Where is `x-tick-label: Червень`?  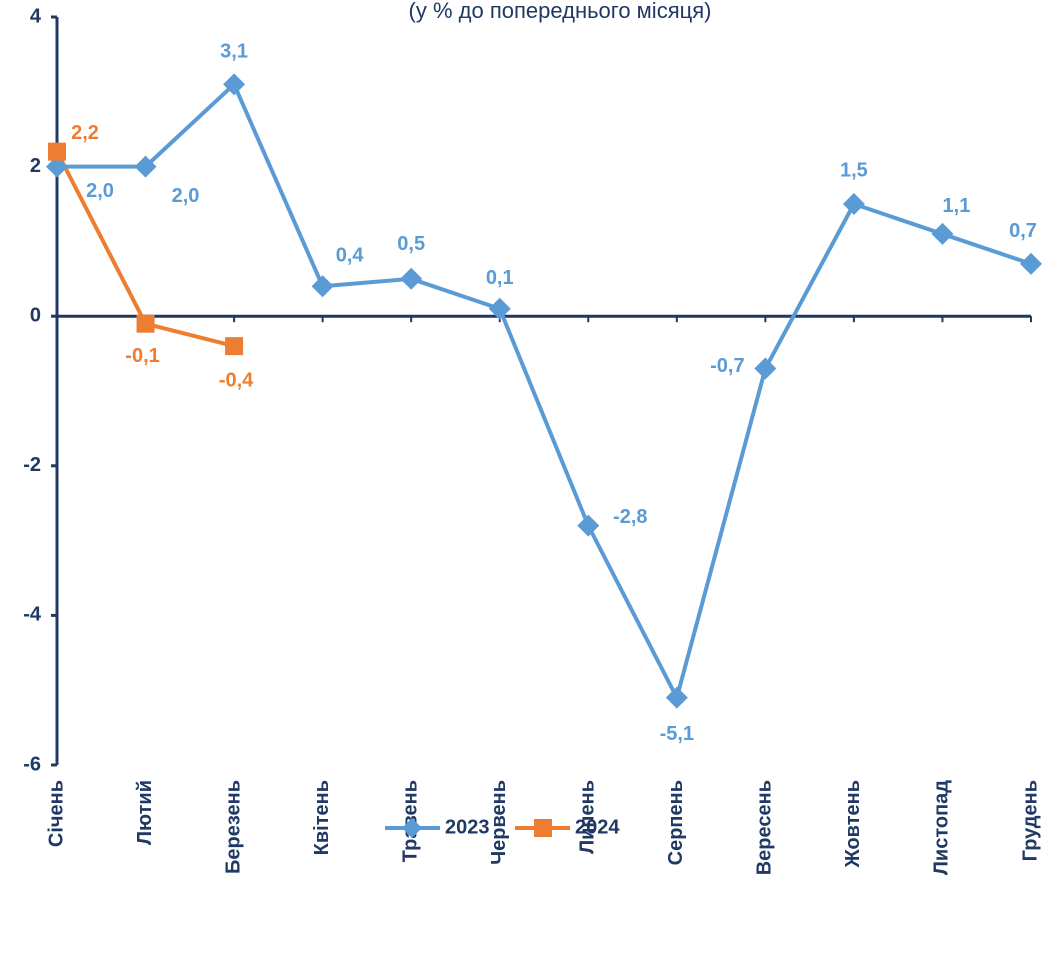
x-tick-label: Червень is located at coordinates (499, 822).